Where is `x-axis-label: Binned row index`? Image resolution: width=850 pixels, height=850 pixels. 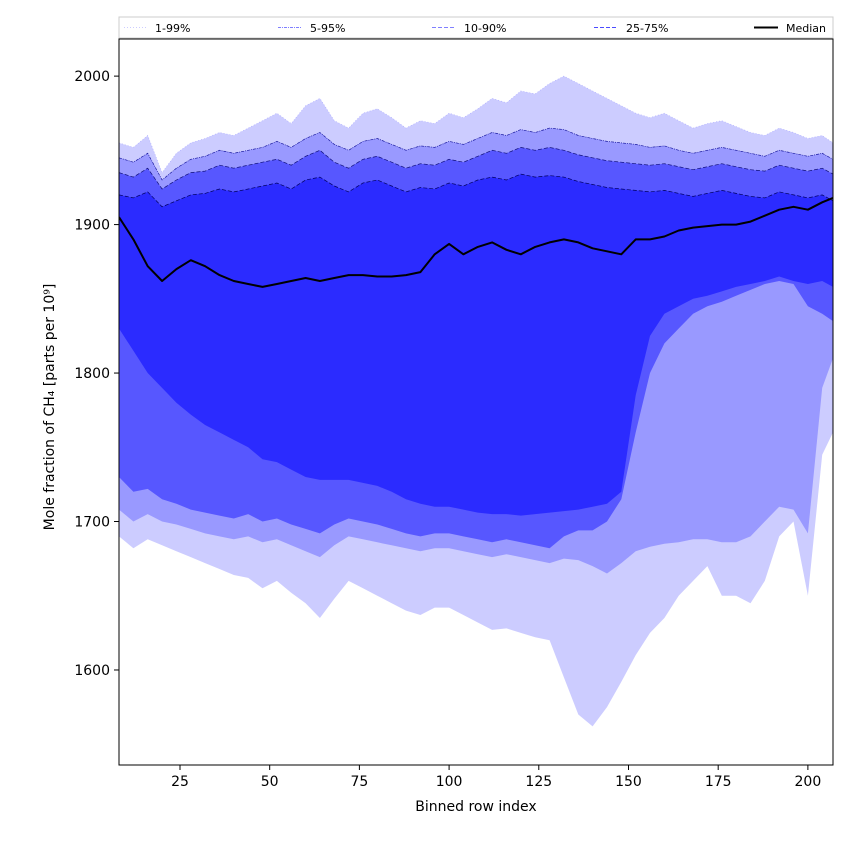 x-axis-label: Binned row index is located at coordinates (475, 807).